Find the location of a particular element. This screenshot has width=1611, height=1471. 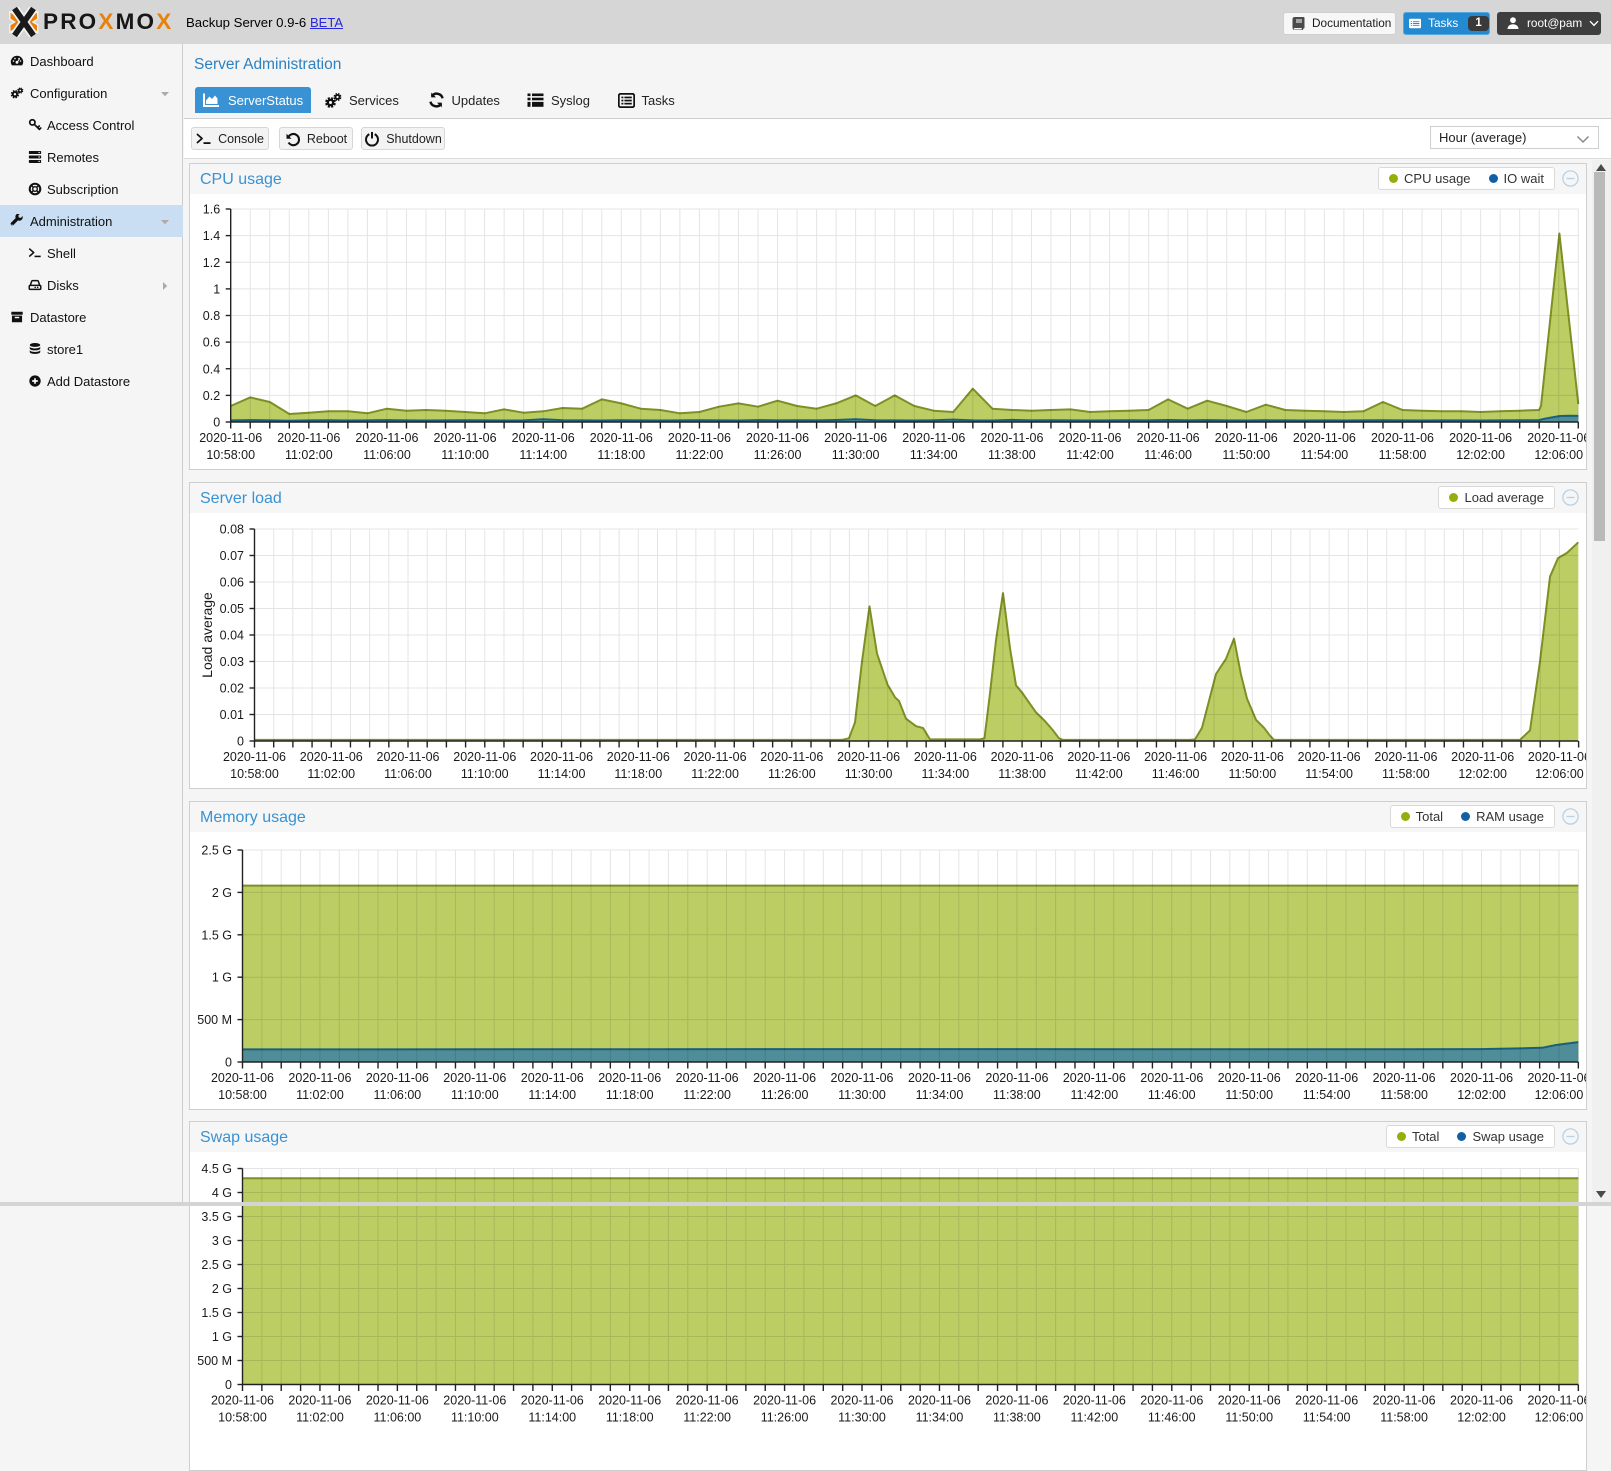

svg-text: 11:26:00 is located at coordinates (792, 774).